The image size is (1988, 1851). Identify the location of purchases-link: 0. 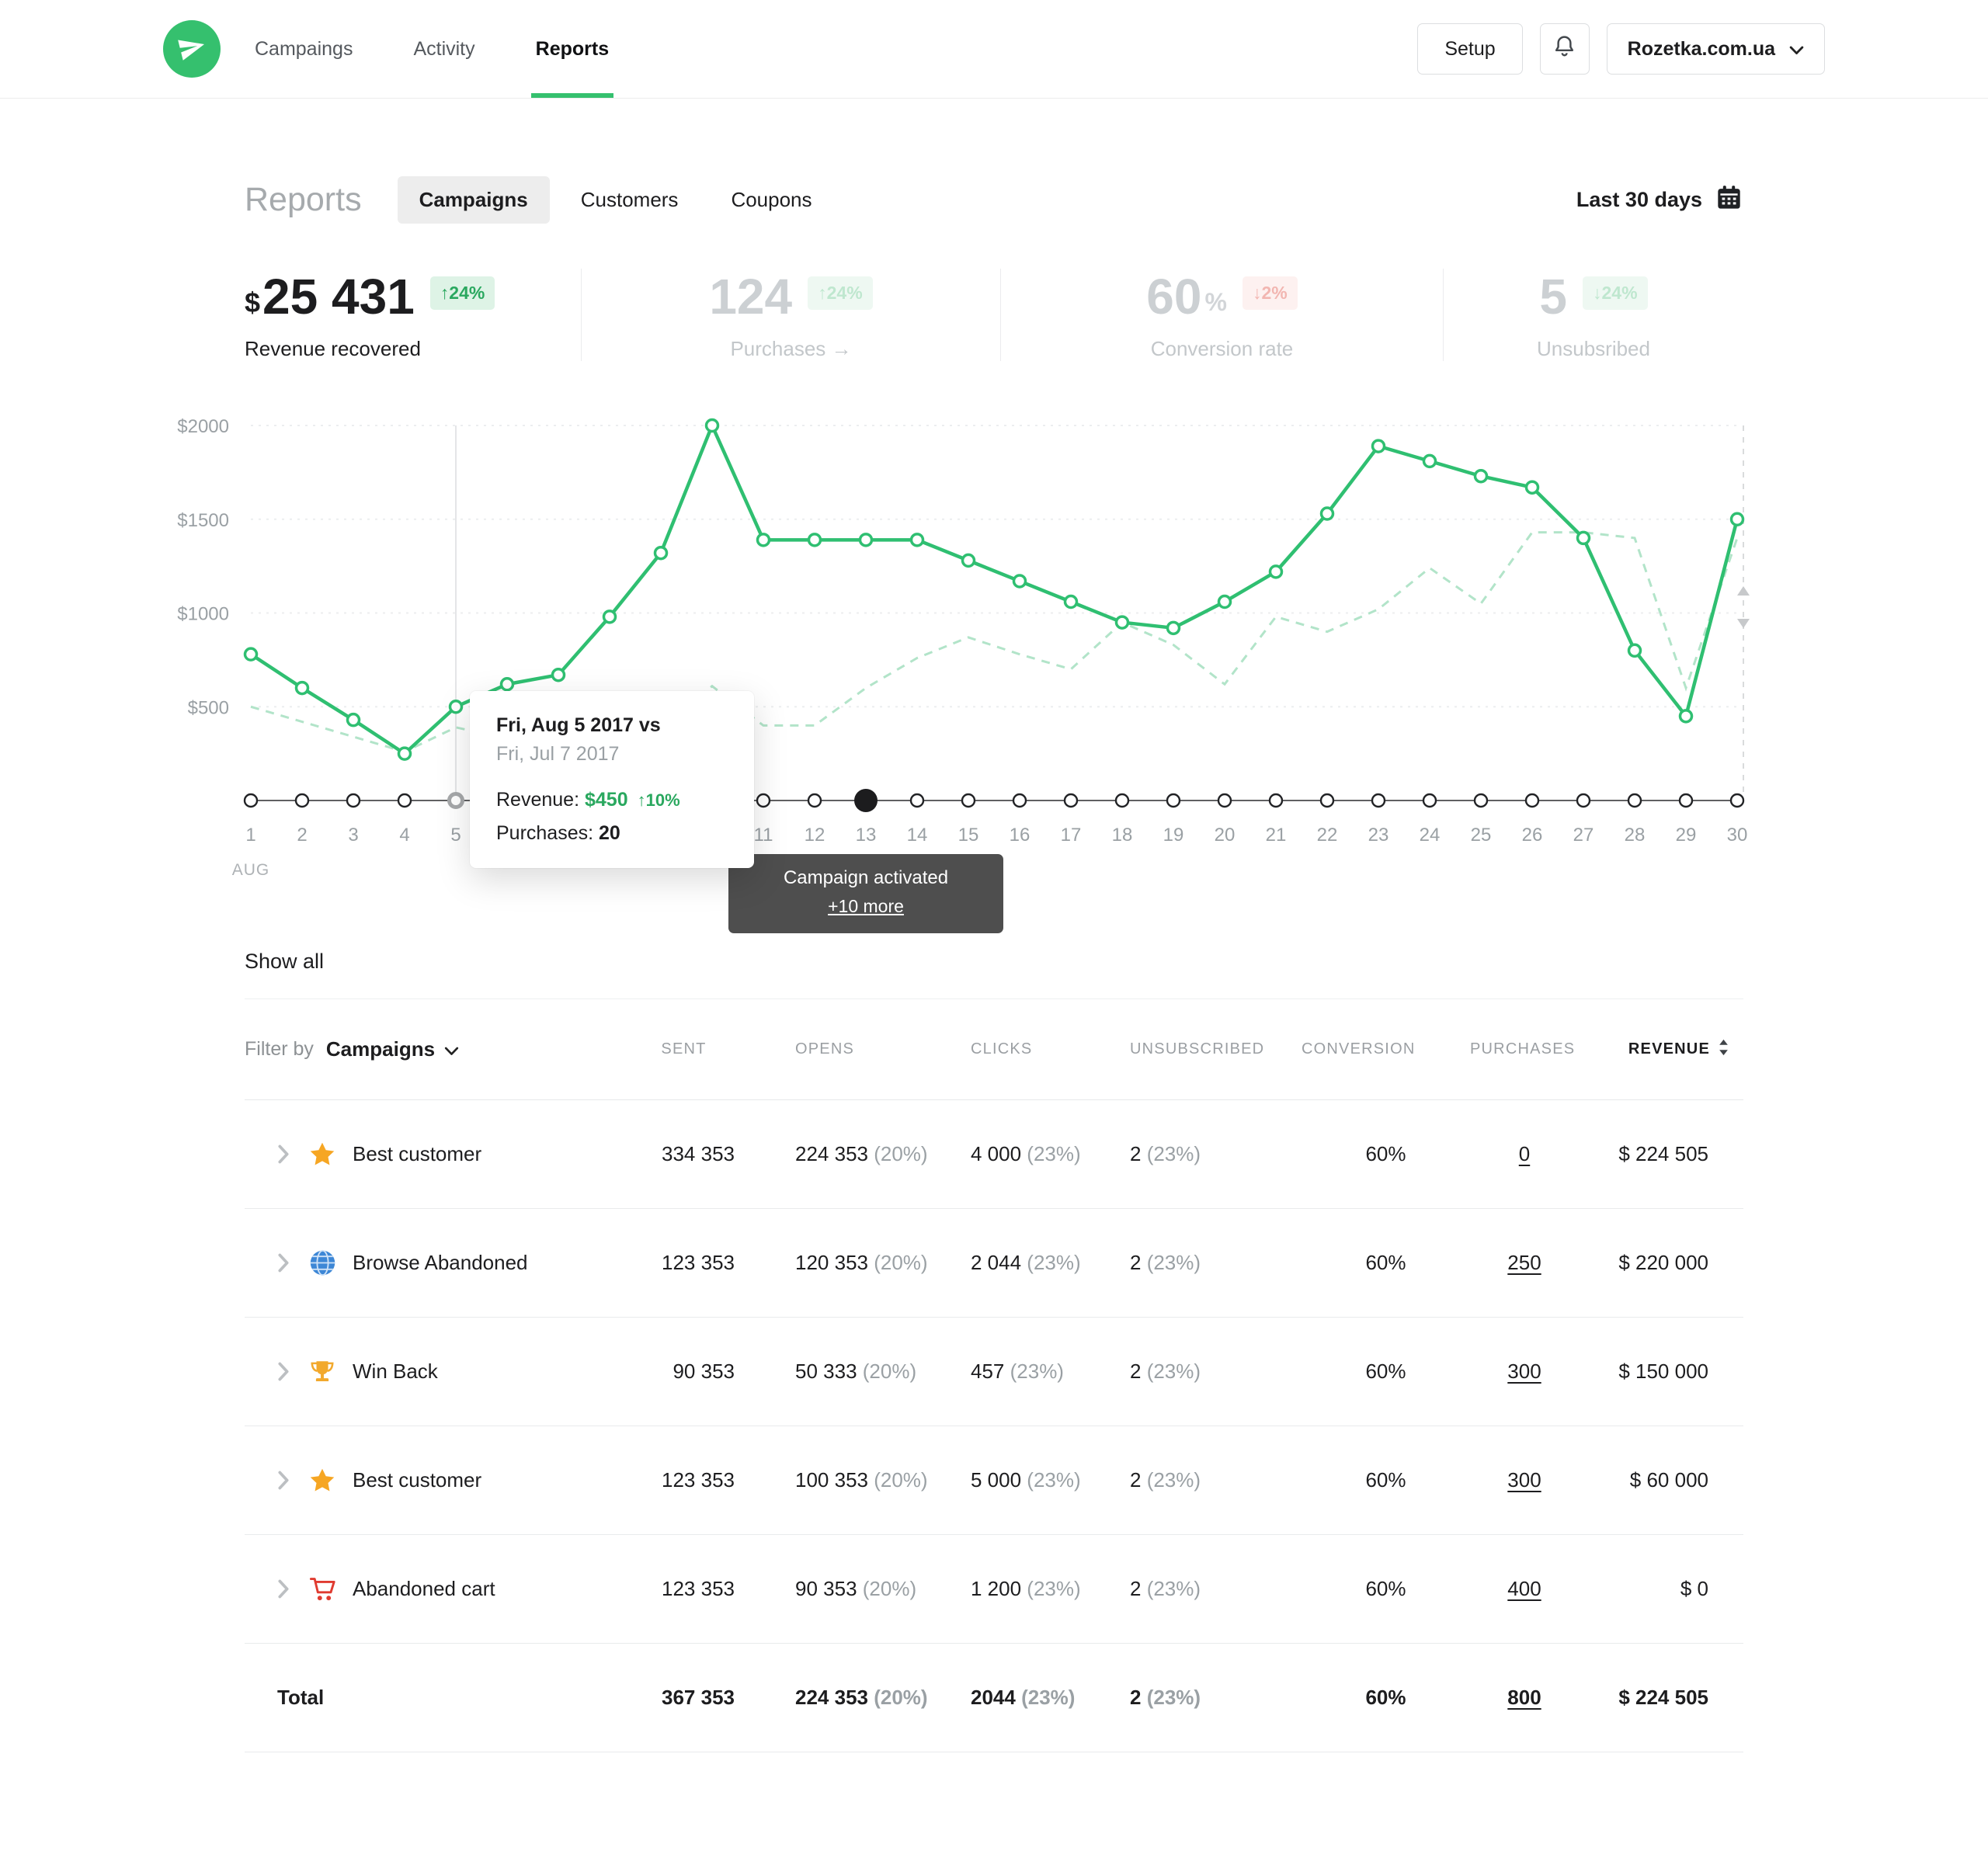
(1524, 1153).